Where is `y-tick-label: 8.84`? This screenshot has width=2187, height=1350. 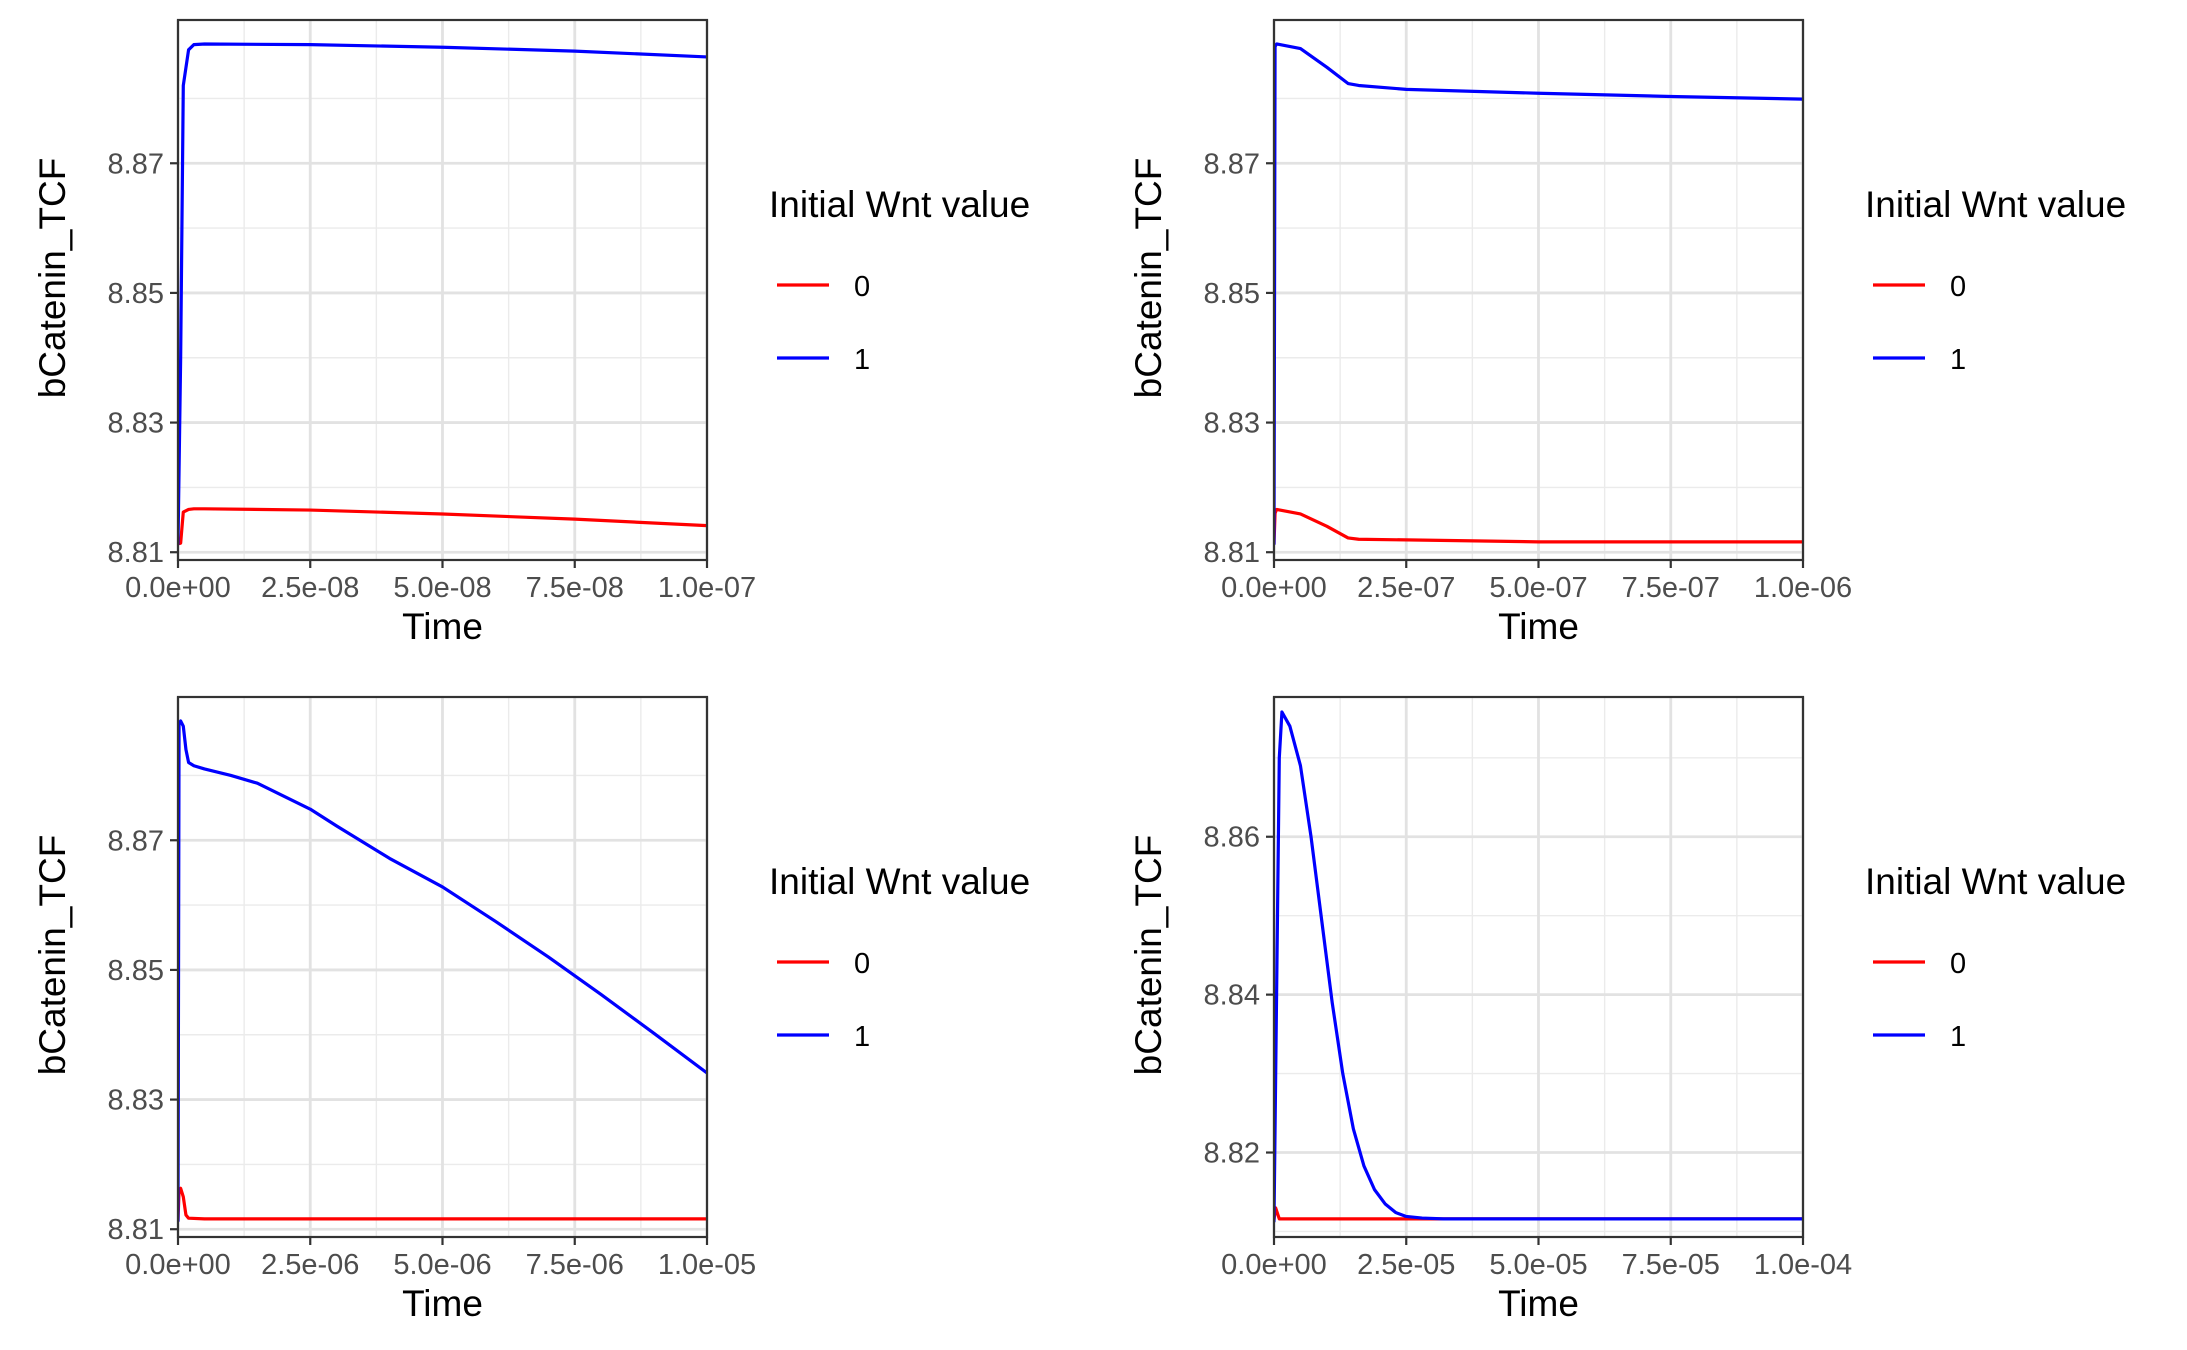 y-tick-label: 8.84 is located at coordinates (1232, 996).